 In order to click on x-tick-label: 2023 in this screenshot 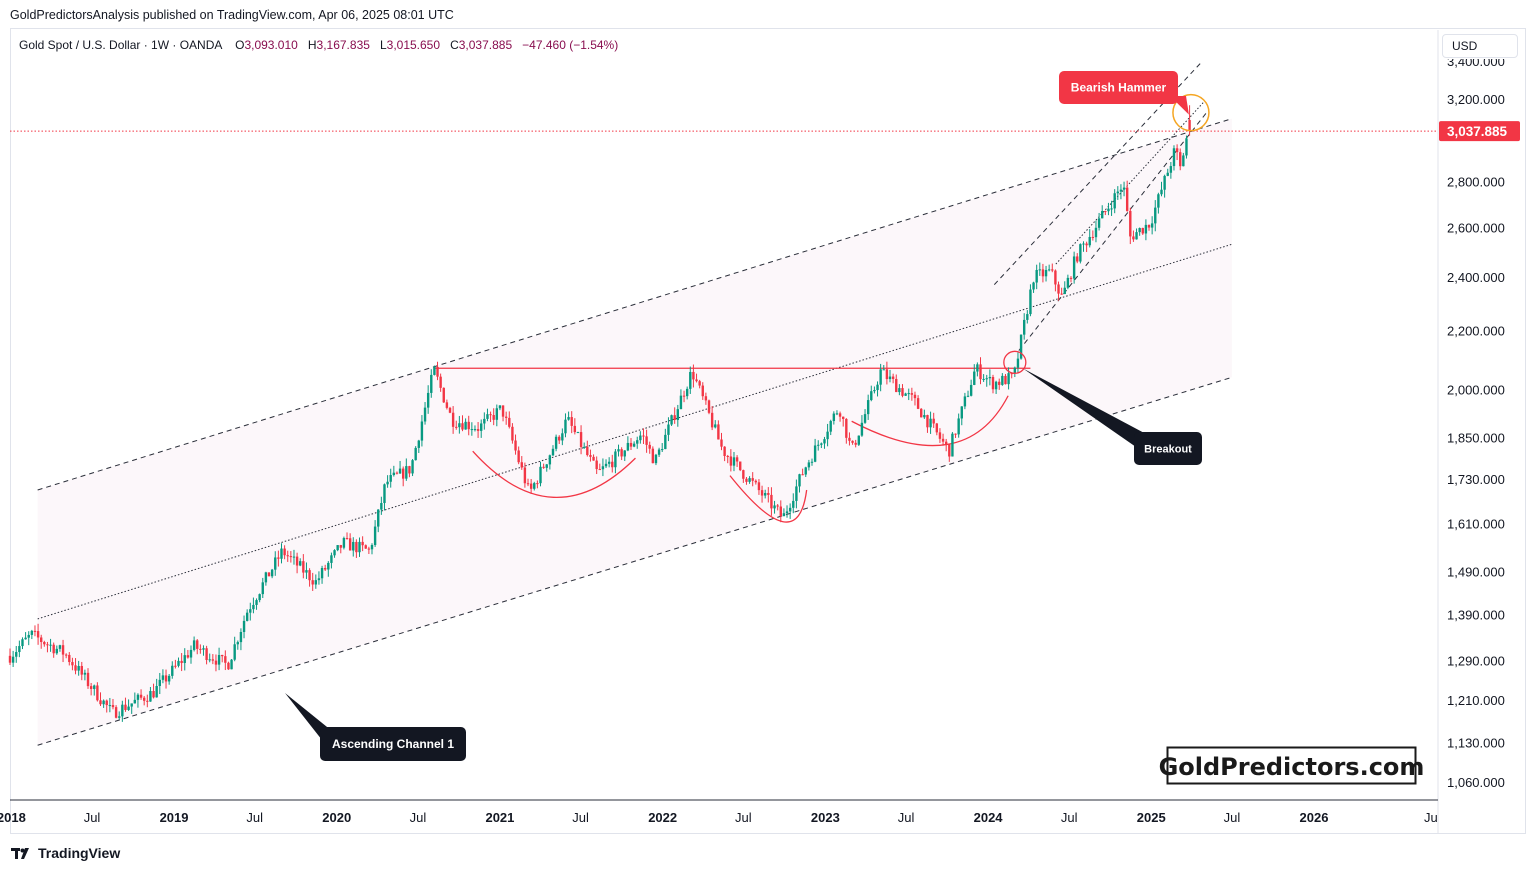, I will do `click(825, 817)`.